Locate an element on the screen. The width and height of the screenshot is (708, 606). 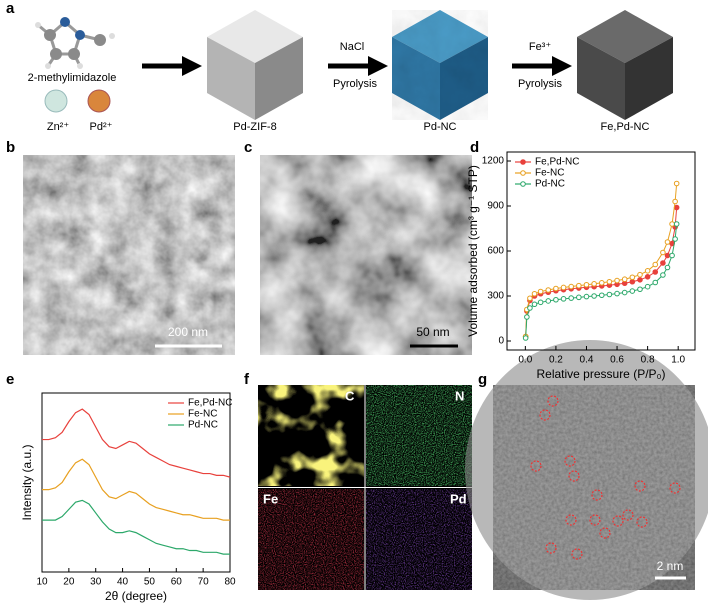
x-tick-label: 0.8 is located at coordinates (648, 360).